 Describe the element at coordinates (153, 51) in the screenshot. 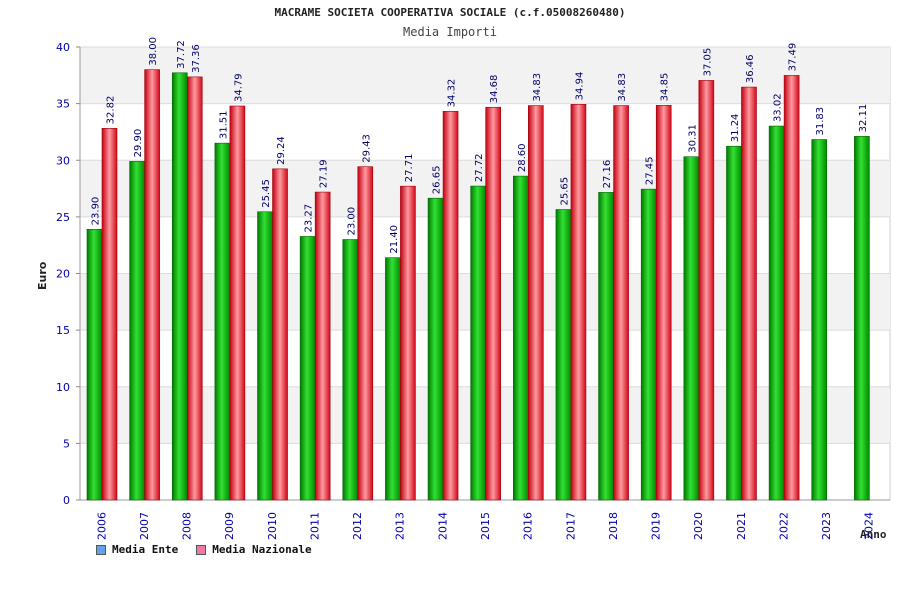

I see `bar-label-media-nazionale: 38.00` at that location.